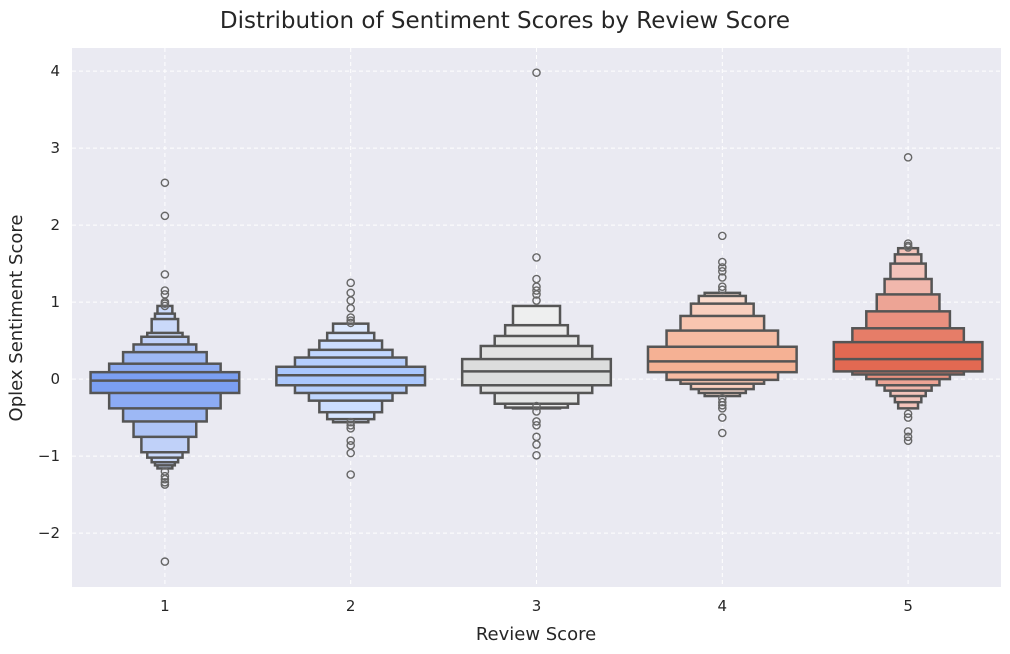 This screenshot has height=654, width=1010. What do you see at coordinates (55, 302) in the screenshot?
I see `y-tick-label: 1` at bounding box center [55, 302].